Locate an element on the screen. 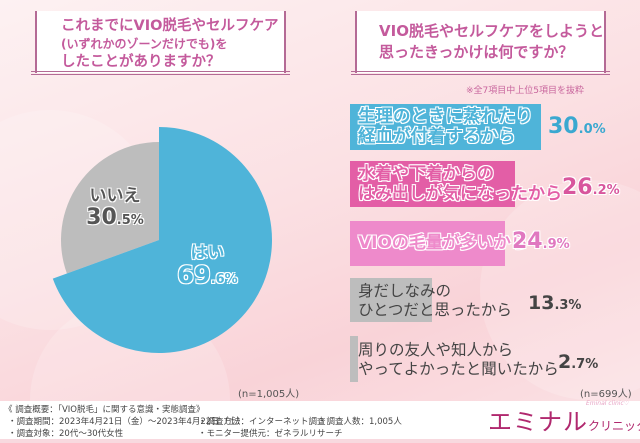 This screenshot has width=640, height=443. bar-2-label: 水着や下着からの はみ出しが気になったから is located at coordinates (460, 184).